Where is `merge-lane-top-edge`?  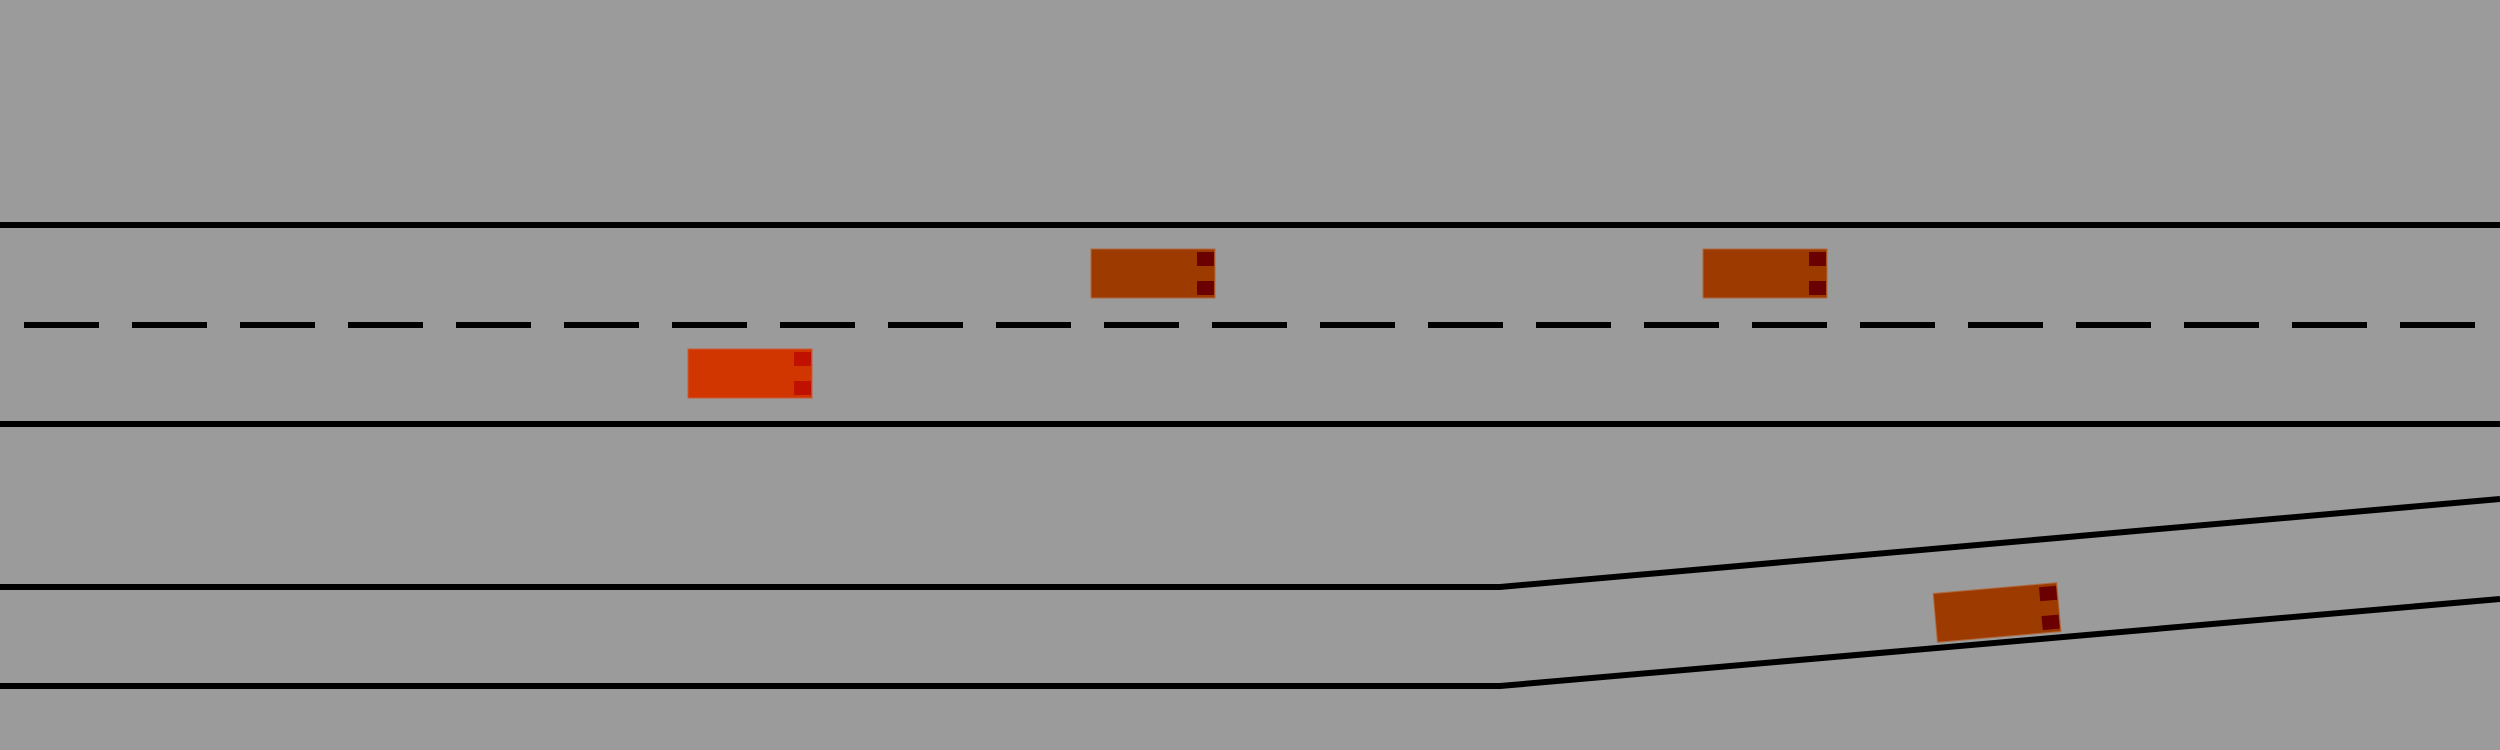 merge-lane-top-edge is located at coordinates (1250, 543).